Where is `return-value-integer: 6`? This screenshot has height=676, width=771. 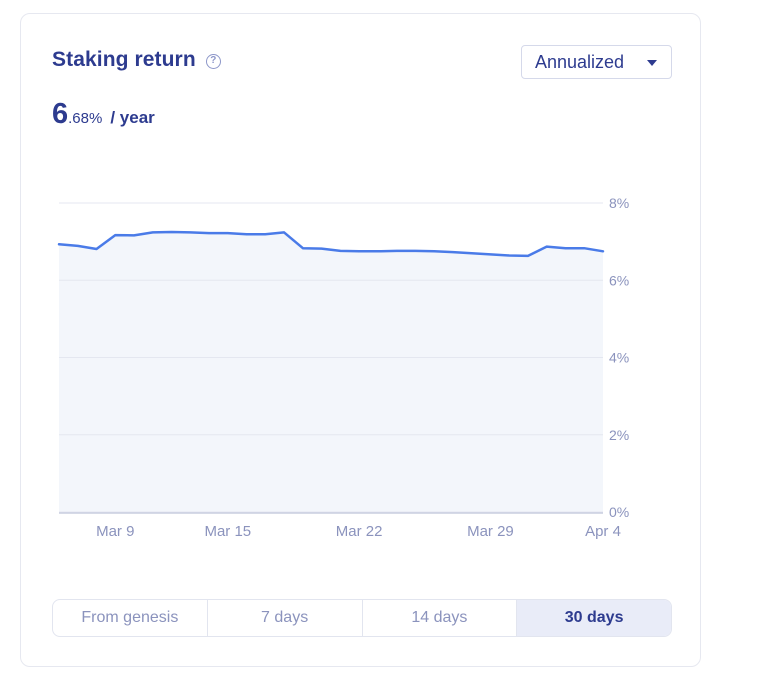
return-value-integer: 6 is located at coordinates (60, 114).